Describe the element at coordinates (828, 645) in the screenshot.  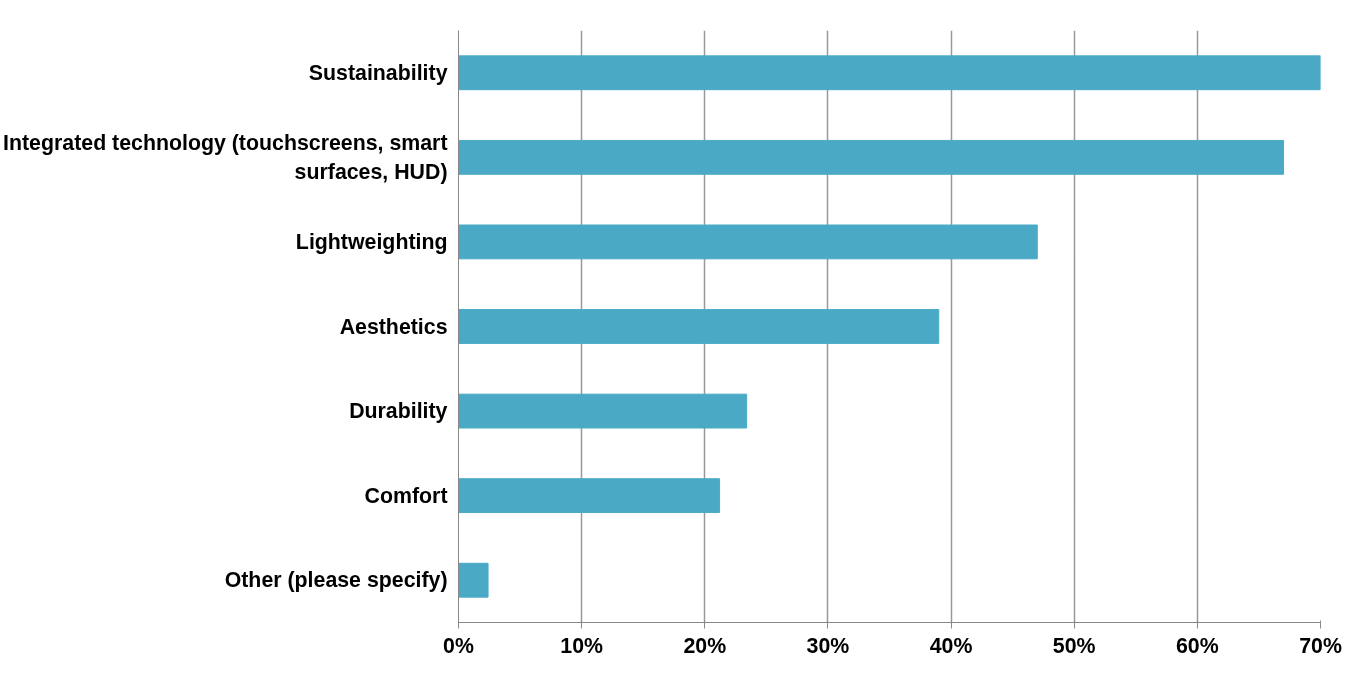
I see `x-tick-label: 30%` at that location.